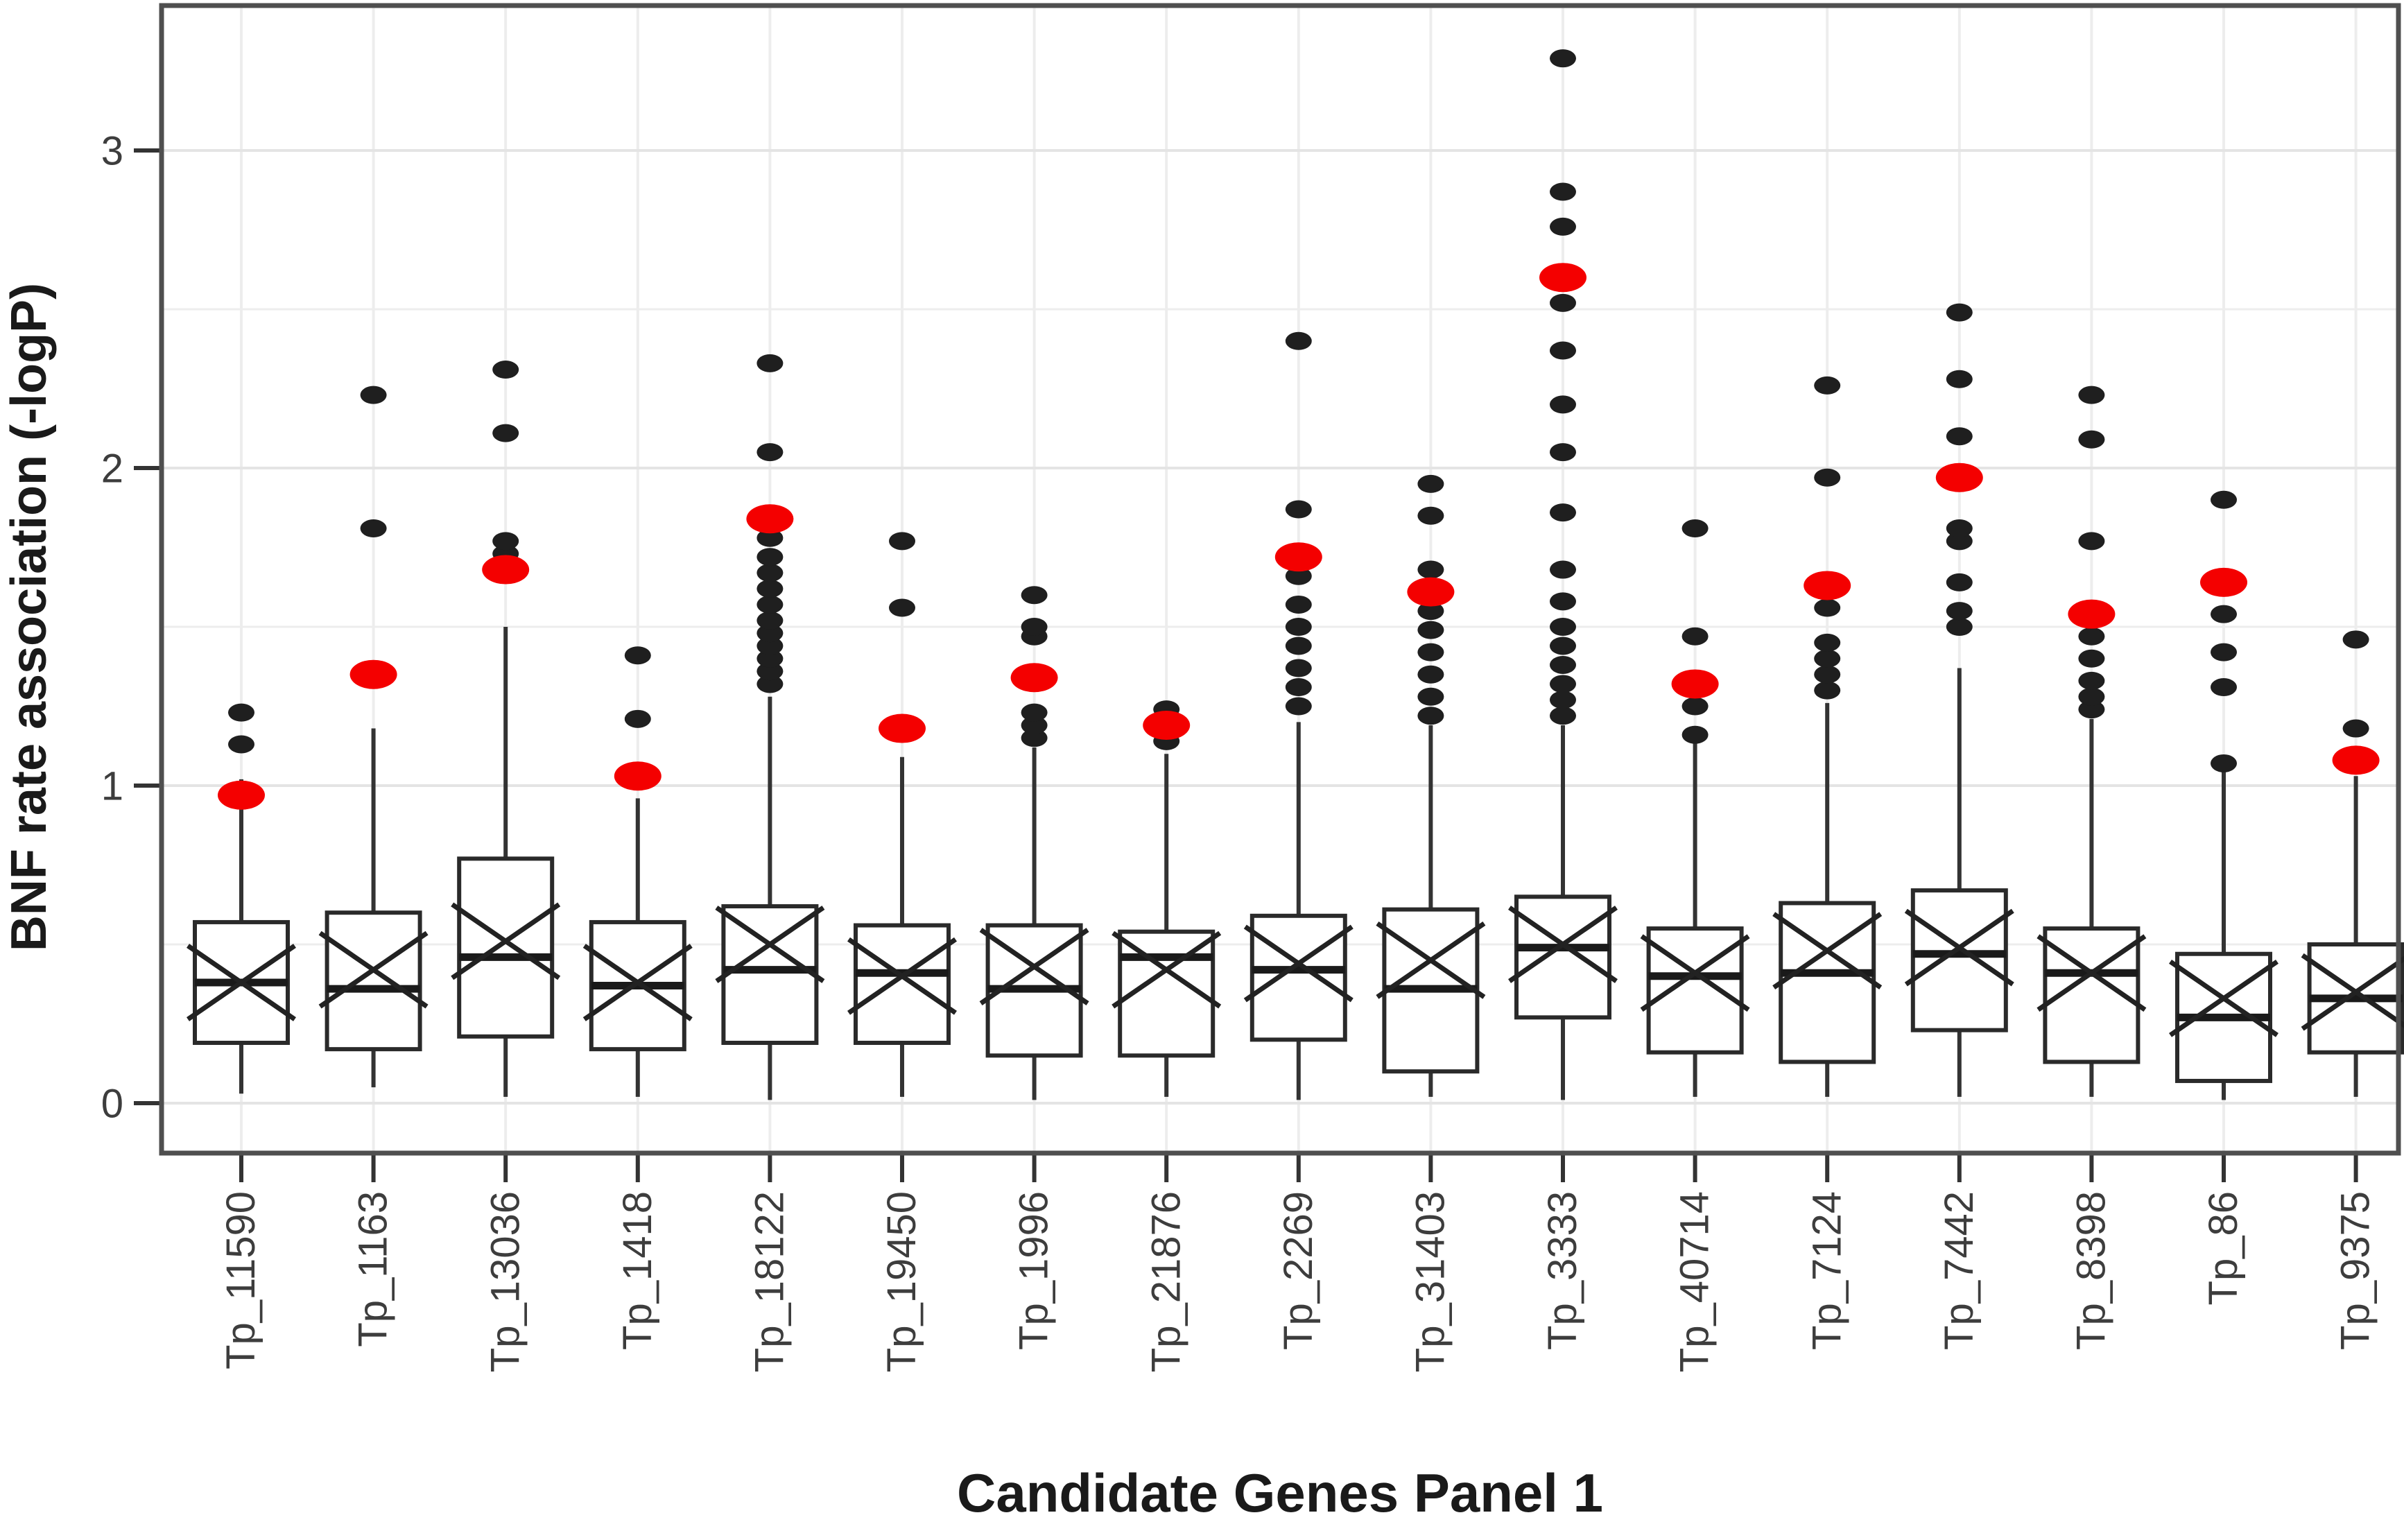 The width and height of the screenshot is (2404, 1540). I want to click on x-tick-label: Tp_7442, so click(1959, 1270).